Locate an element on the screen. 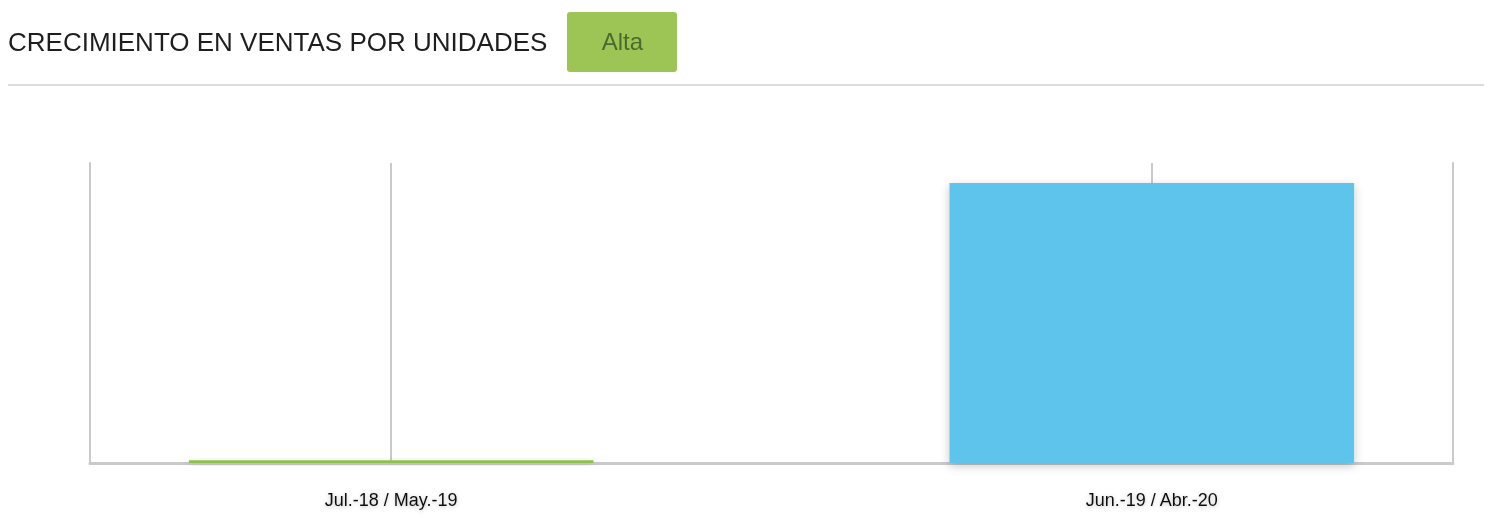  chart-title: CRECIMIENTO EN VENTAS POR UNIDADES is located at coordinates (278, 42).